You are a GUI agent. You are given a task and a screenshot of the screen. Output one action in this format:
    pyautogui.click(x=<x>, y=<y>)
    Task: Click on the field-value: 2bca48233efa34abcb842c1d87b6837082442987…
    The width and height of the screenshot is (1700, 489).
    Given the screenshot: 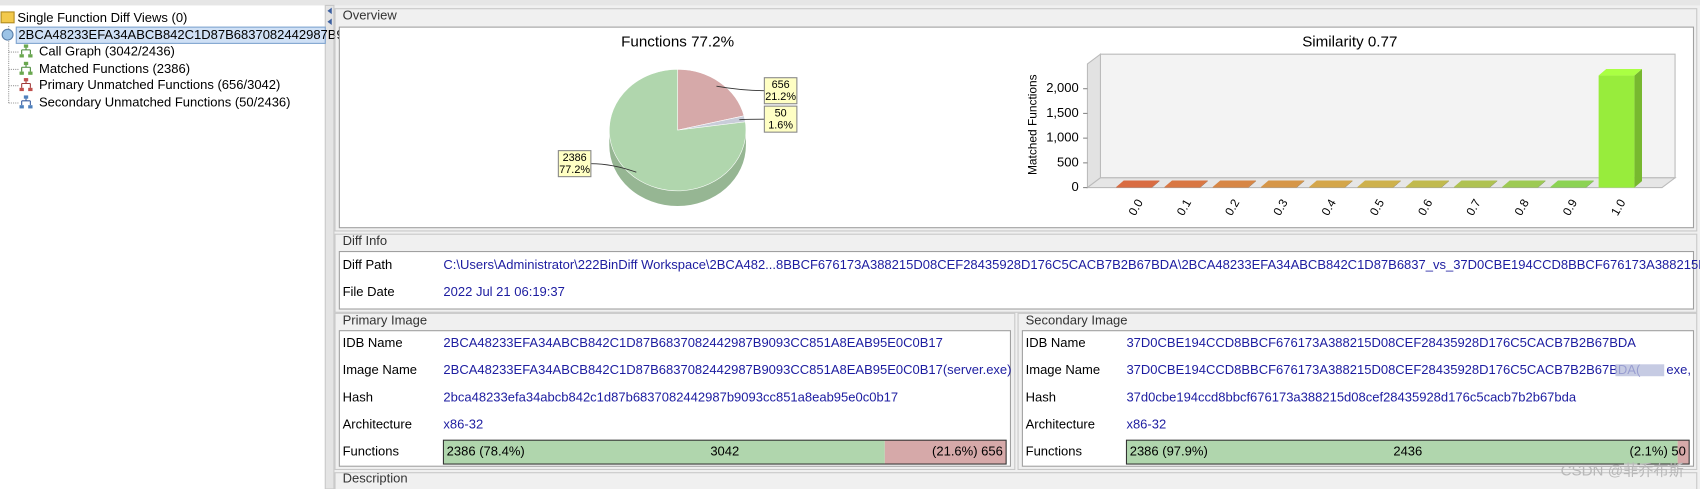 What is the action you would take?
    pyautogui.click(x=670, y=396)
    